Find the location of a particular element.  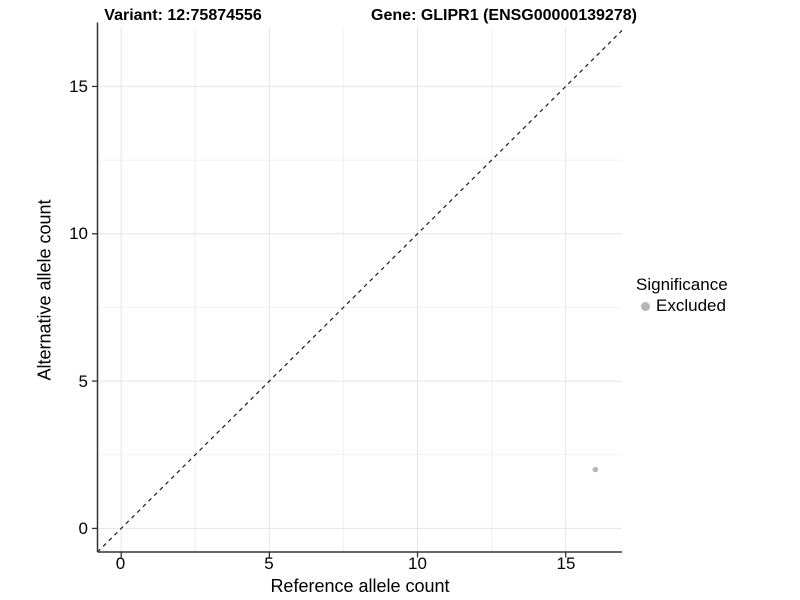

legend: Significance Excluded is located at coordinates (682, 295).